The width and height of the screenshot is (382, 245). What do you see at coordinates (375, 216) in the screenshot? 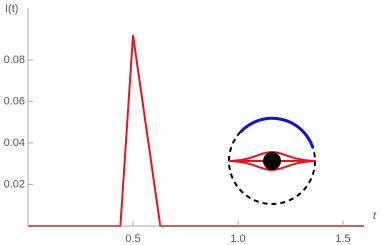
I see `x-axis-label: t` at bounding box center [375, 216].